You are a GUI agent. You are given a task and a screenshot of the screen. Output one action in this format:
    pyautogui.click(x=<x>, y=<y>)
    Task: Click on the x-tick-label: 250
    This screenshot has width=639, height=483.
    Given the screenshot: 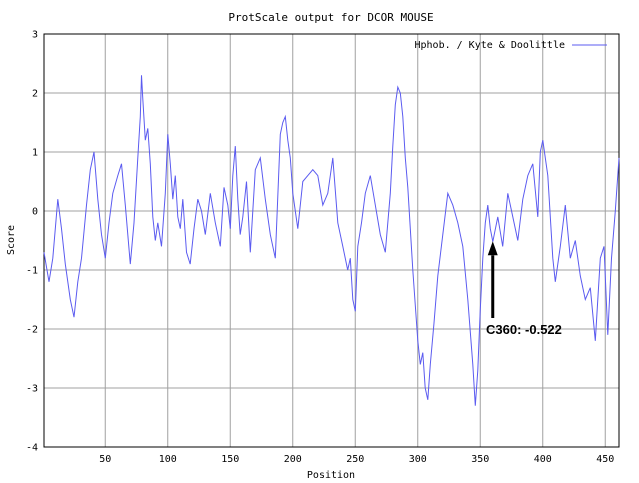 What is the action you would take?
    pyautogui.click(x=355, y=459)
    